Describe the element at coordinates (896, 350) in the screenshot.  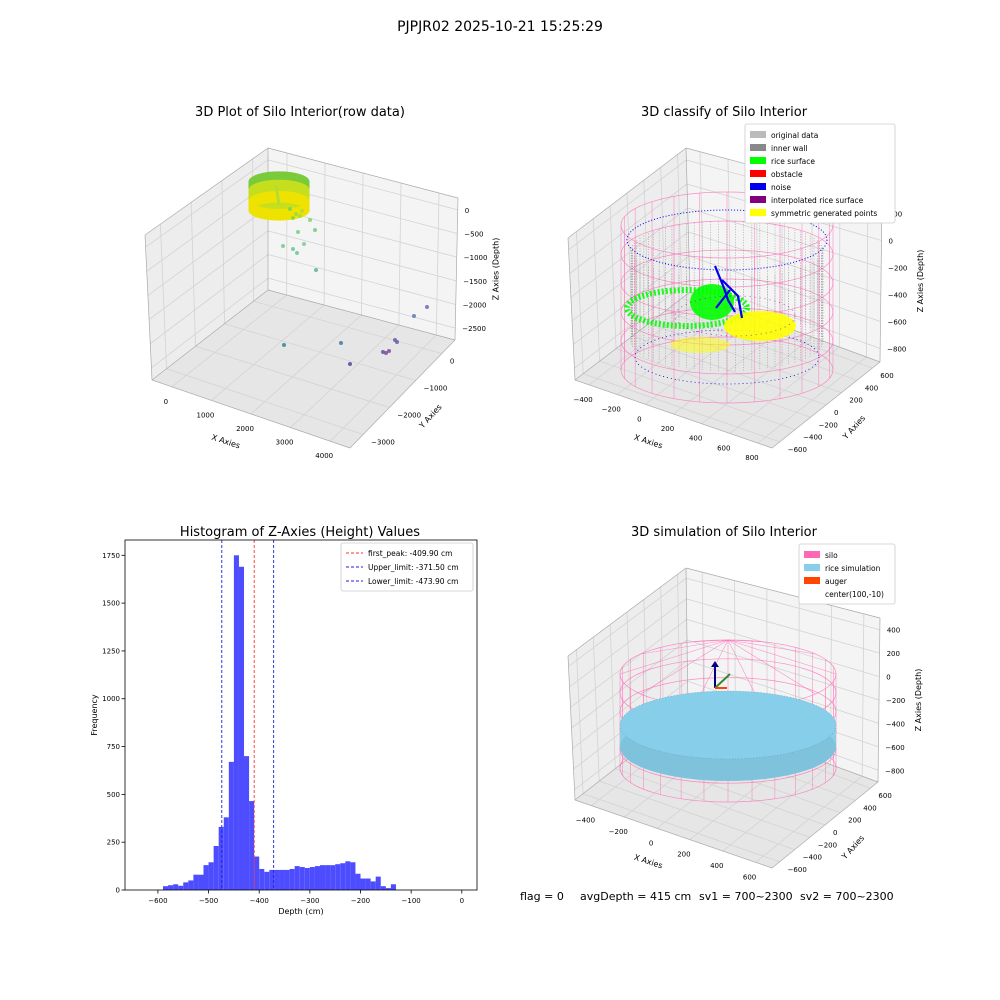
I see `chart2-ztick-label: −800` at that location.